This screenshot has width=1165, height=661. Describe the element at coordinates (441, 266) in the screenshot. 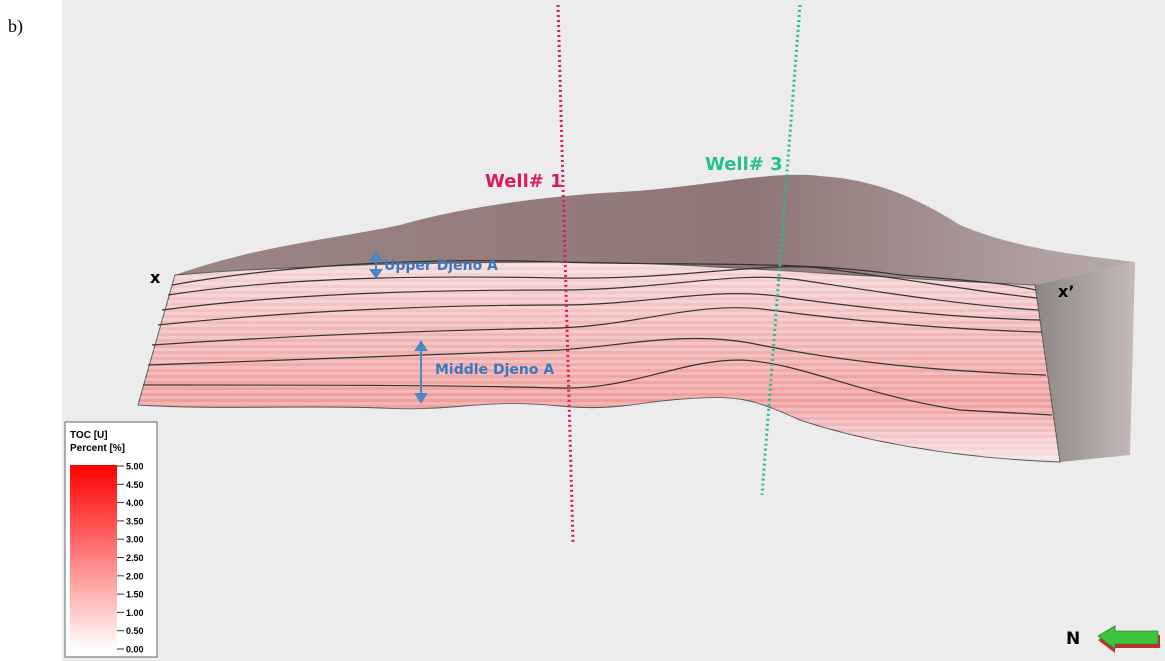

I see `zone-label: Upper Djeno A` at that location.